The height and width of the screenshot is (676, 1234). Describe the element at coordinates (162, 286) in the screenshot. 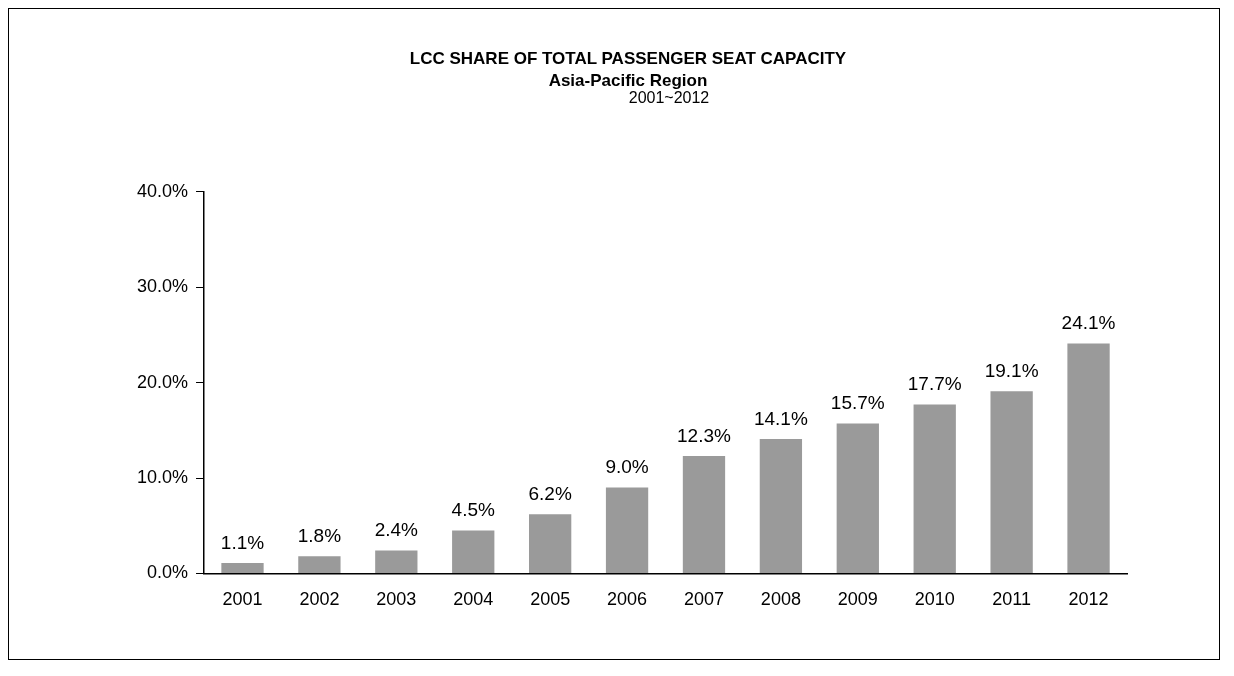

I see `y-tick-label: 30.0%` at that location.